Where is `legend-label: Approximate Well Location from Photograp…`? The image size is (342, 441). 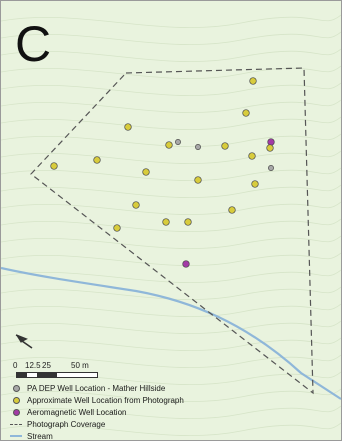
legend-label: Approximate Well Location from Photograp… is located at coordinates (105, 400).